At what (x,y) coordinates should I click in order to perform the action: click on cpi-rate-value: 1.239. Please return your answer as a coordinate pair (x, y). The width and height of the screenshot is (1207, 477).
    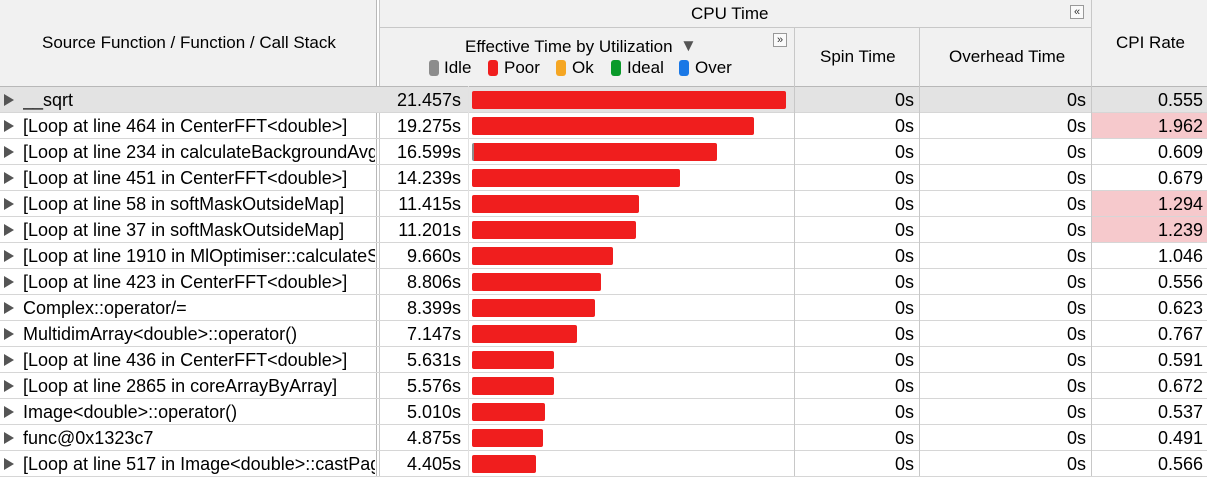
    Looking at the image, I should click on (1180, 230).